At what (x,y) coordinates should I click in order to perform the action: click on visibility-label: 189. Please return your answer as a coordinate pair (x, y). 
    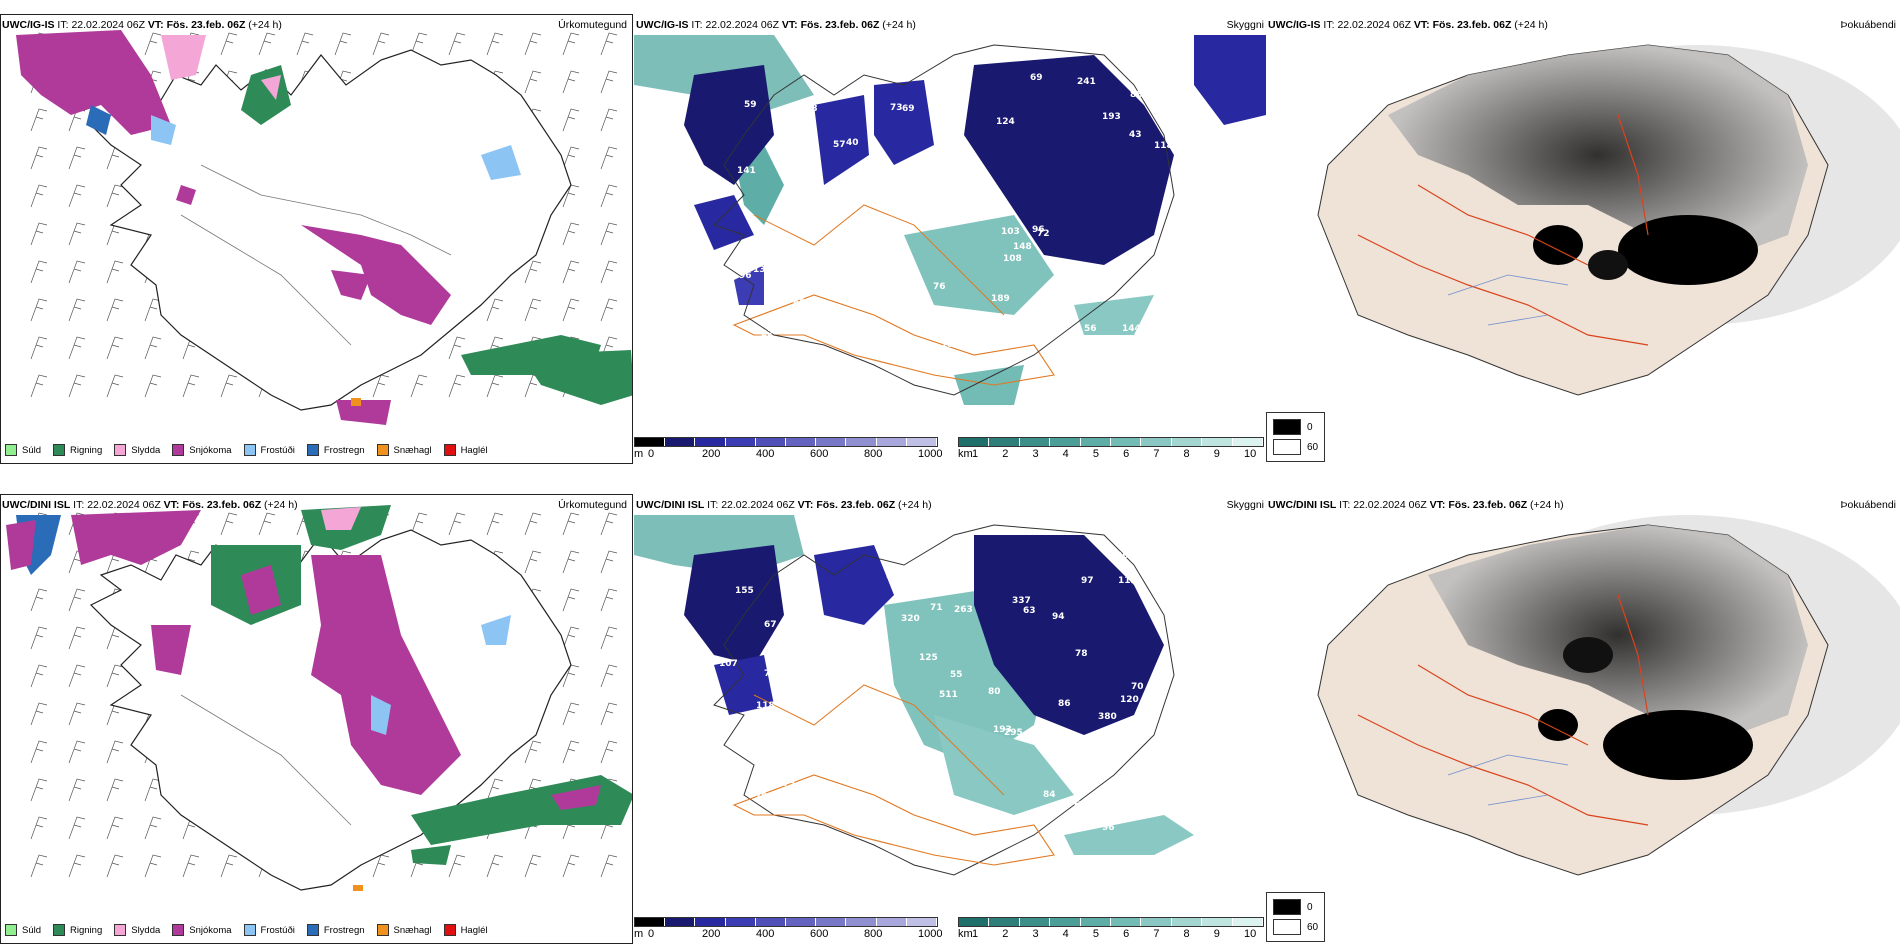
    Looking at the image, I should click on (1000, 299).